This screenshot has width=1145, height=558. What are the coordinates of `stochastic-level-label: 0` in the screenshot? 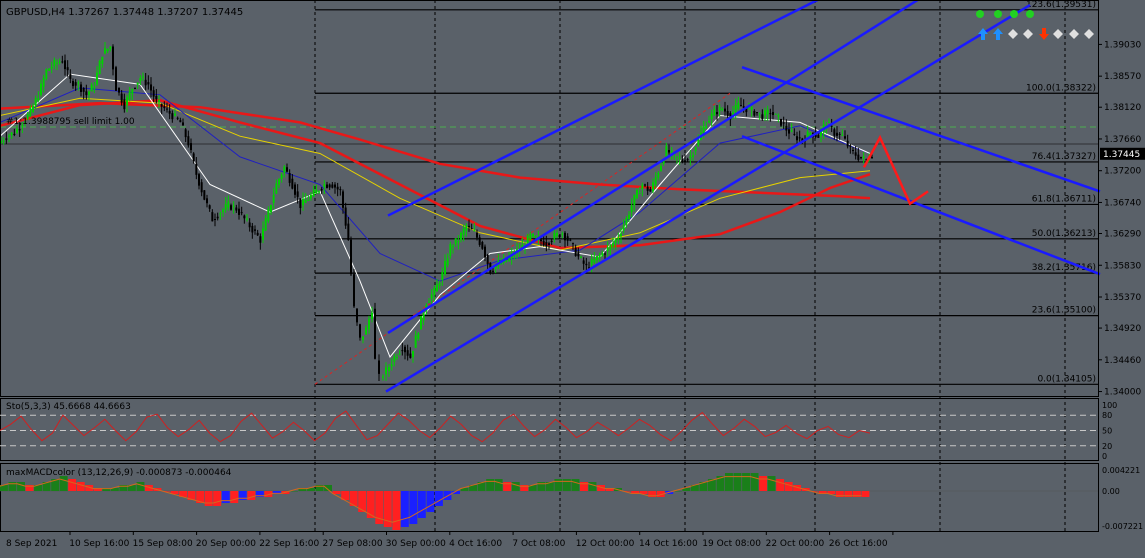 It's located at (1104, 456).